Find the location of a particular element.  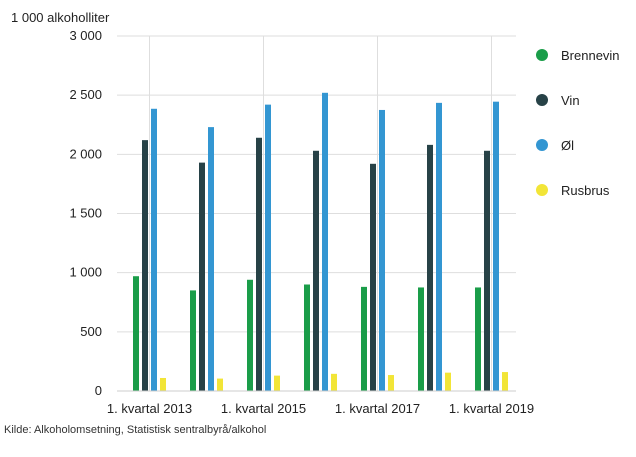

x-tick-label: 1. kvartal 2019 is located at coordinates (491, 408).